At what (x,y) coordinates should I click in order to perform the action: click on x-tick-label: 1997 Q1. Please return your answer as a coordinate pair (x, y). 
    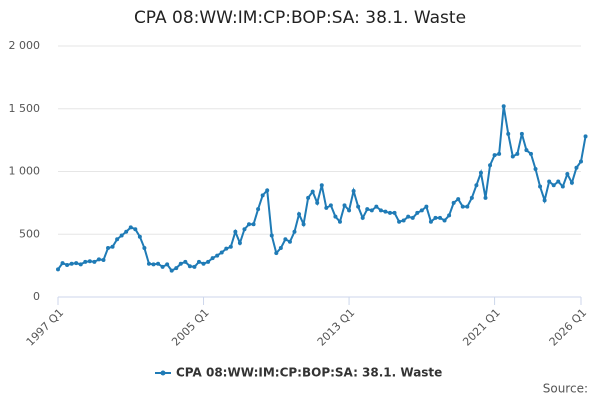
    Looking at the image, I should click on (45, 327).